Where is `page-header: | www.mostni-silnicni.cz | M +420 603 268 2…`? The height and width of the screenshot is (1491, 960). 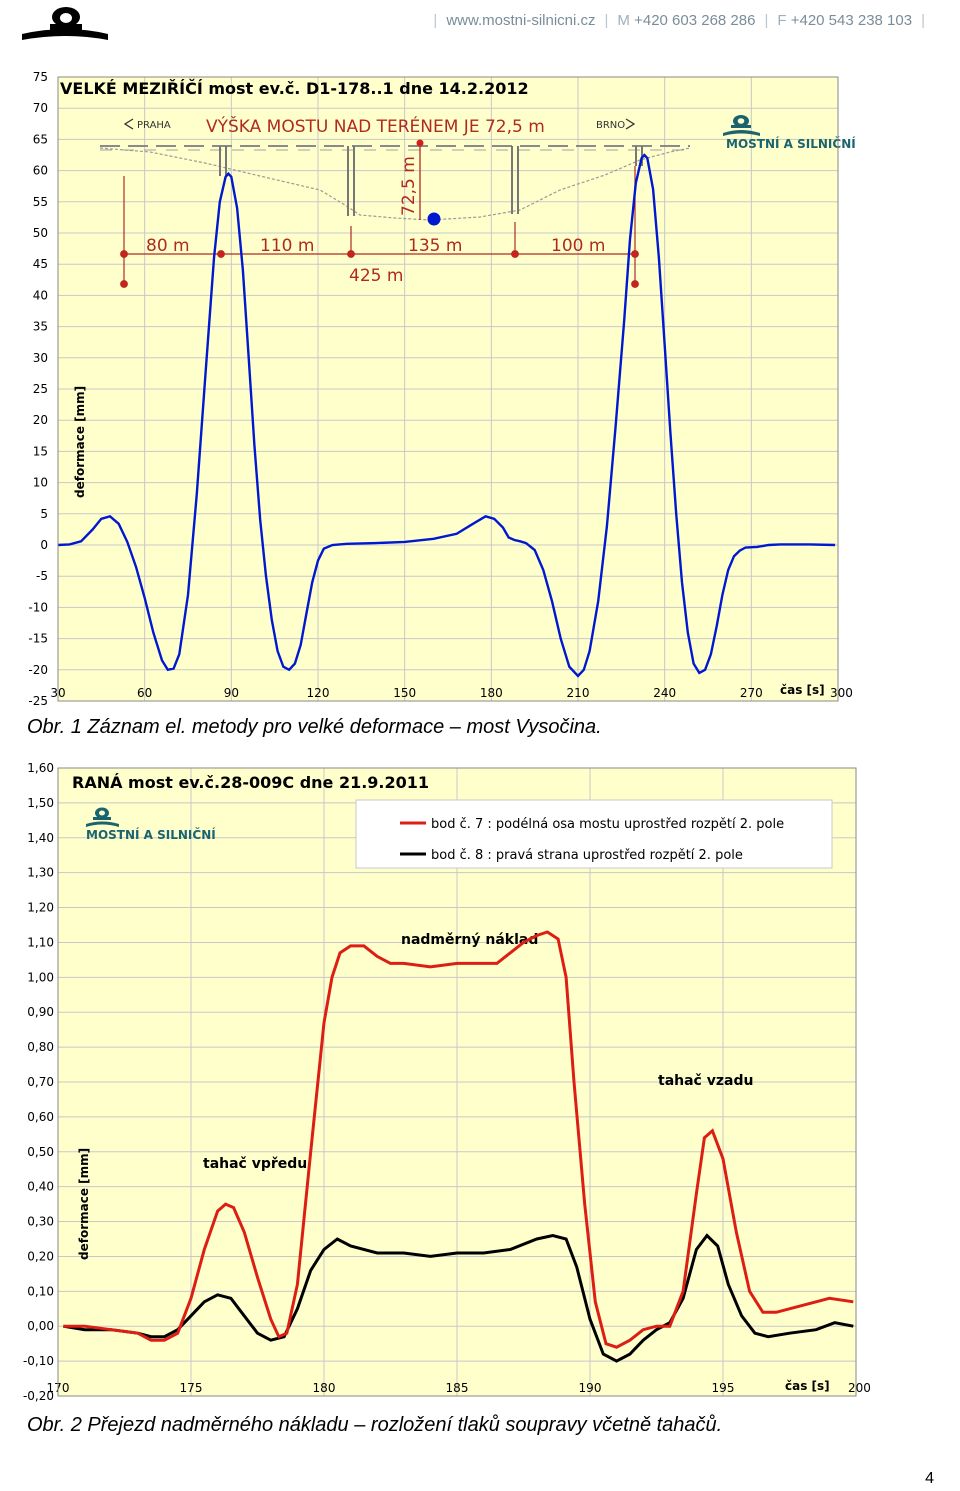 page-header: | www.mostni-silnicni.cz | M +420 603 268 2… is located at coordinates (480, 24).